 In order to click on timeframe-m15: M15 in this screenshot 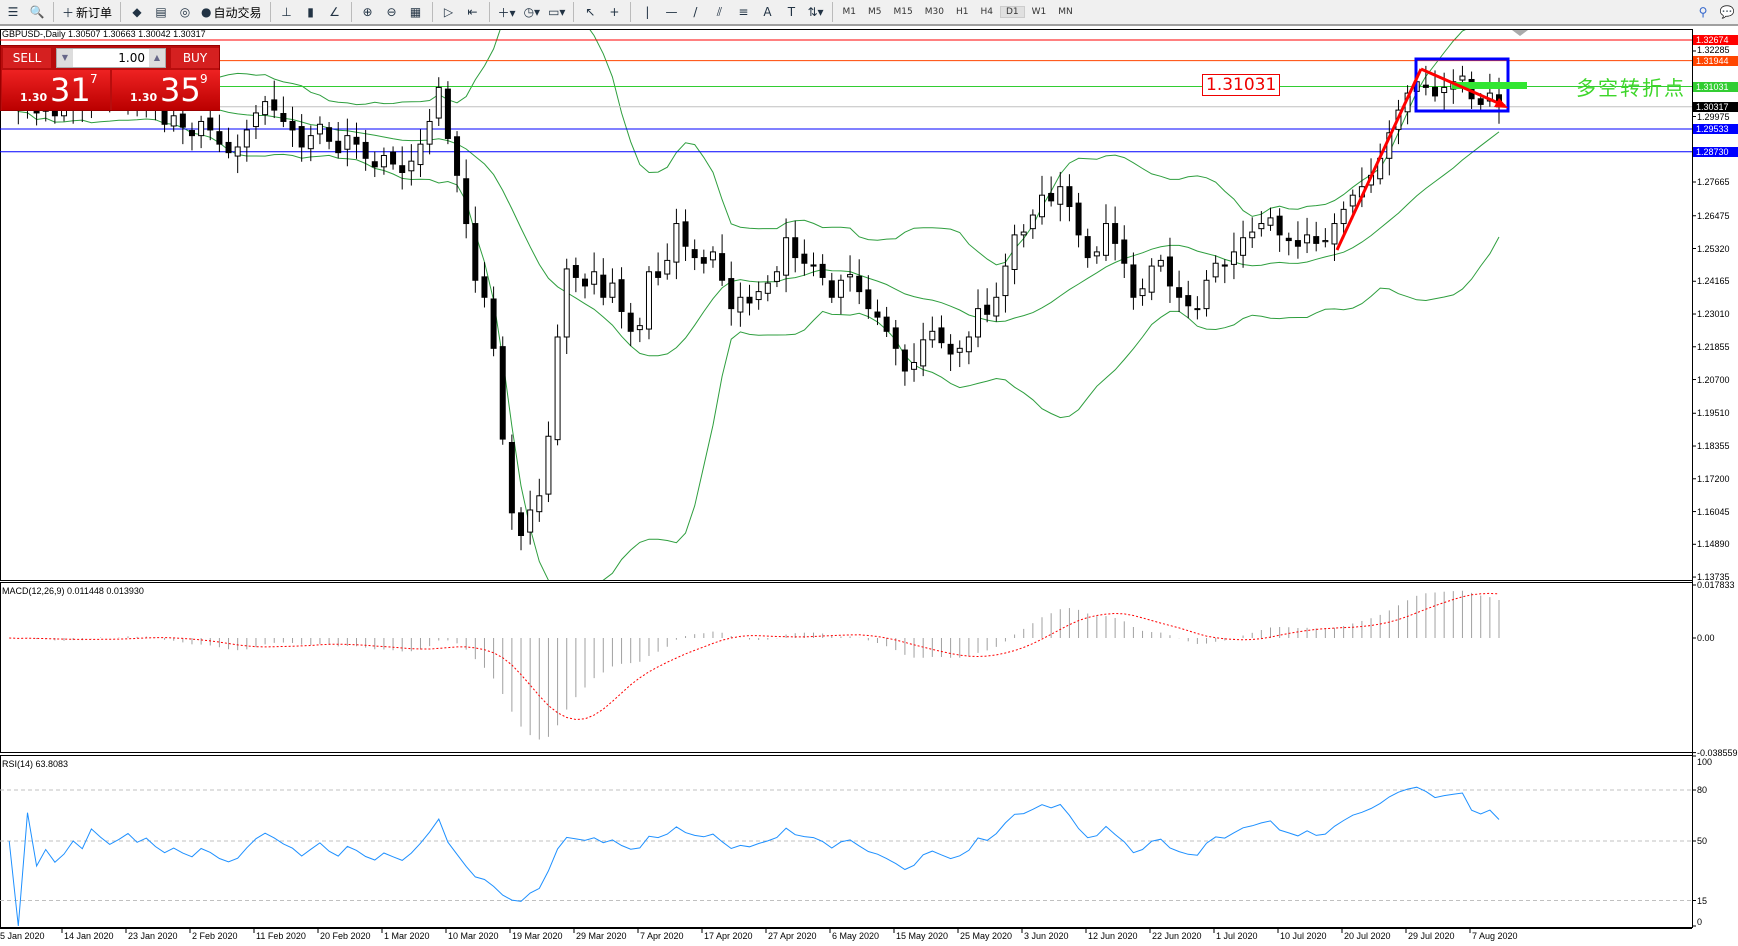, I will do `click(903, 12)`.